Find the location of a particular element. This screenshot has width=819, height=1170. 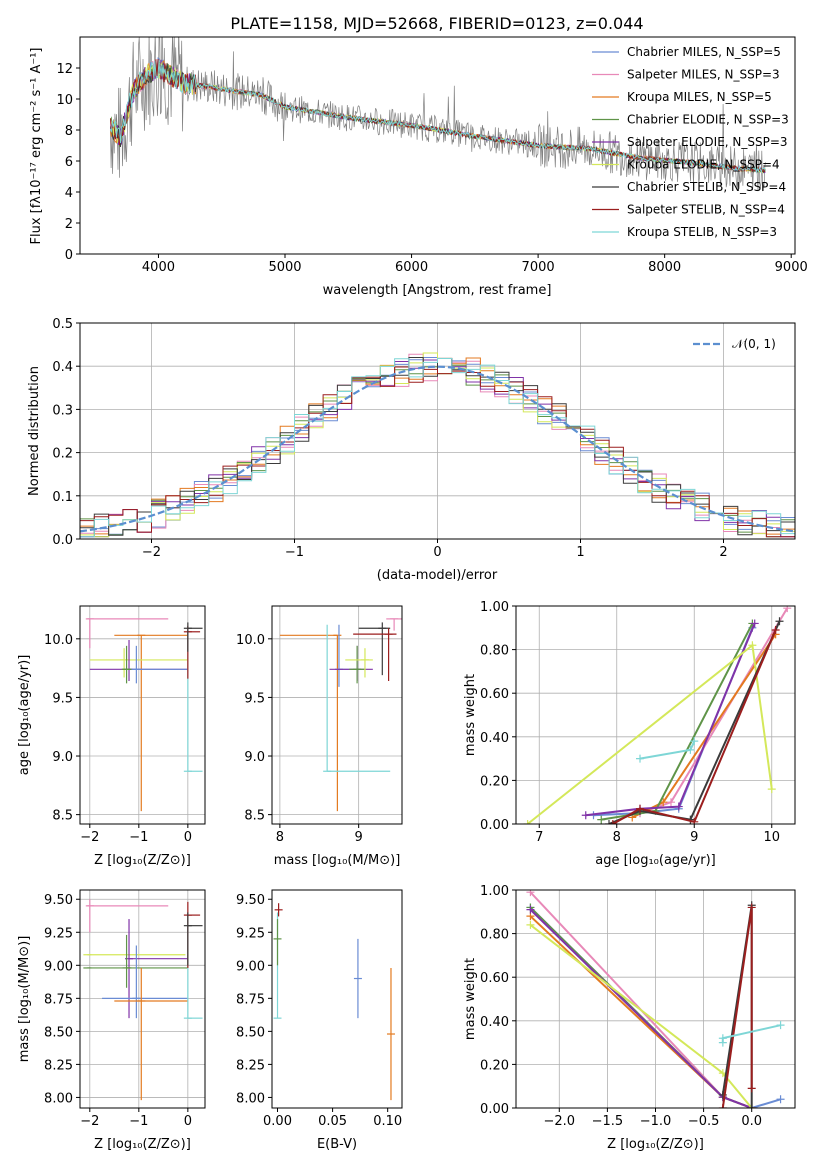

massweight-vs-Z-series-7-marker is located at coordinates (751, 1106).